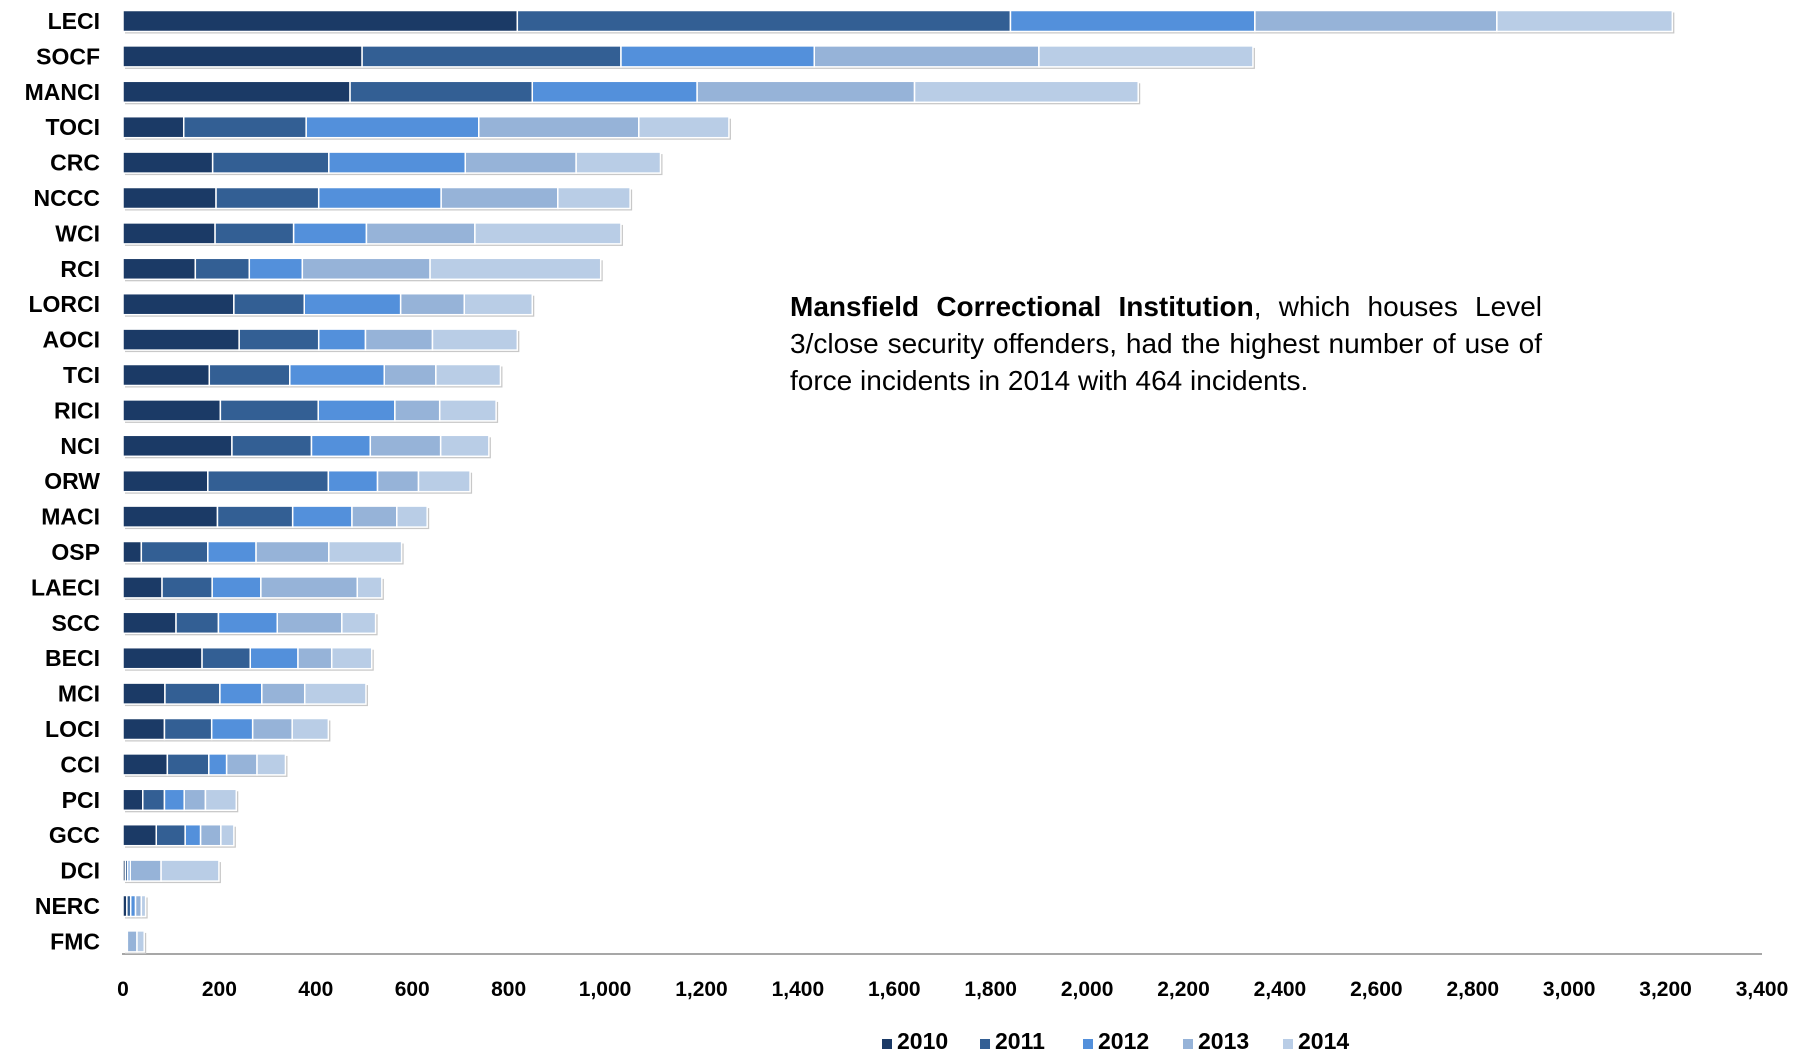 The width and height of the screenshot is (1803, 1052). What do you see at coordinates (798, 989) in the screenshot?
I see `x-tick-label: 1,400` at bounding box center [798, 989].